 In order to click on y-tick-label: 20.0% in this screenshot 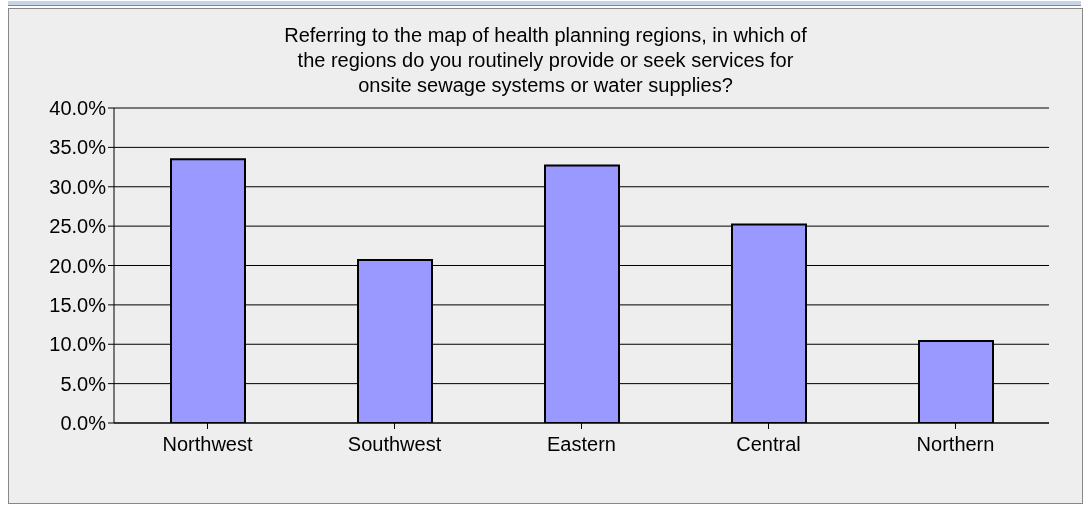, I will do `click(78, 265)`.